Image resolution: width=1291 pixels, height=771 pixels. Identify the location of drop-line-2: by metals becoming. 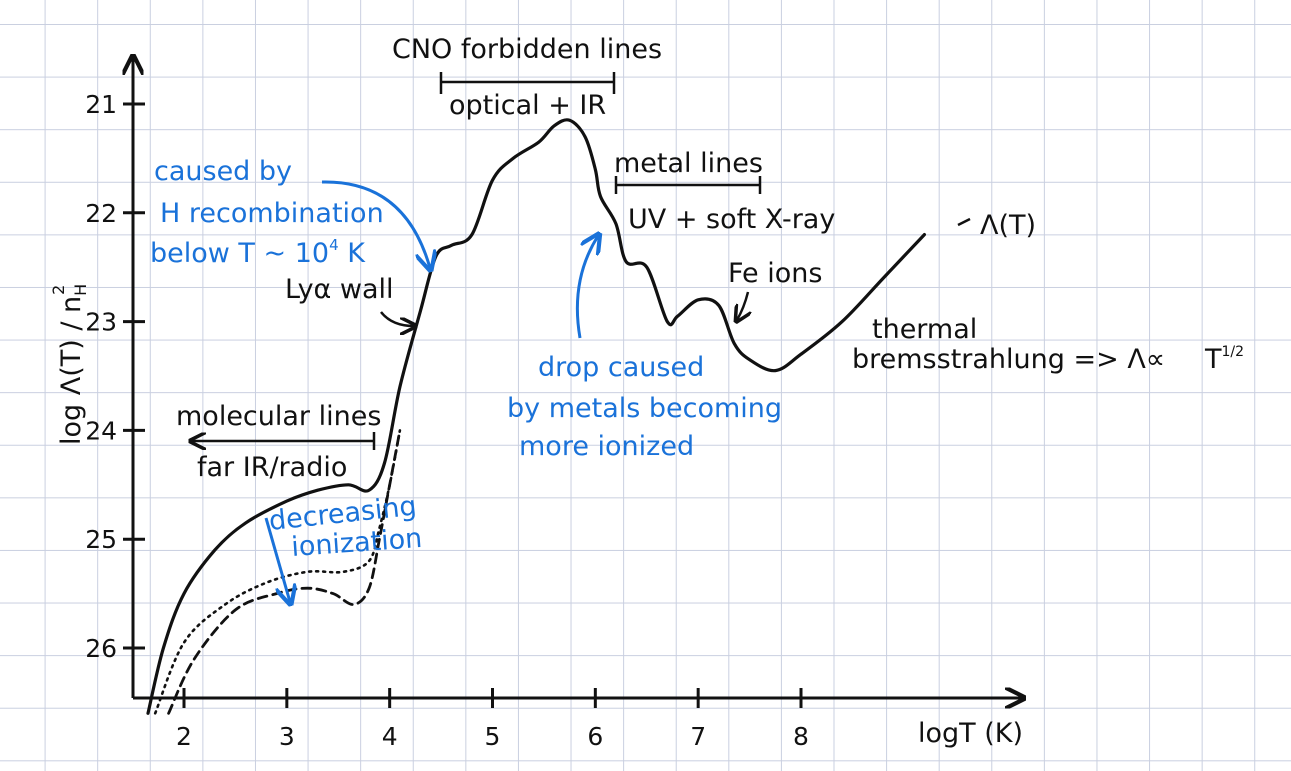
(644, 408).